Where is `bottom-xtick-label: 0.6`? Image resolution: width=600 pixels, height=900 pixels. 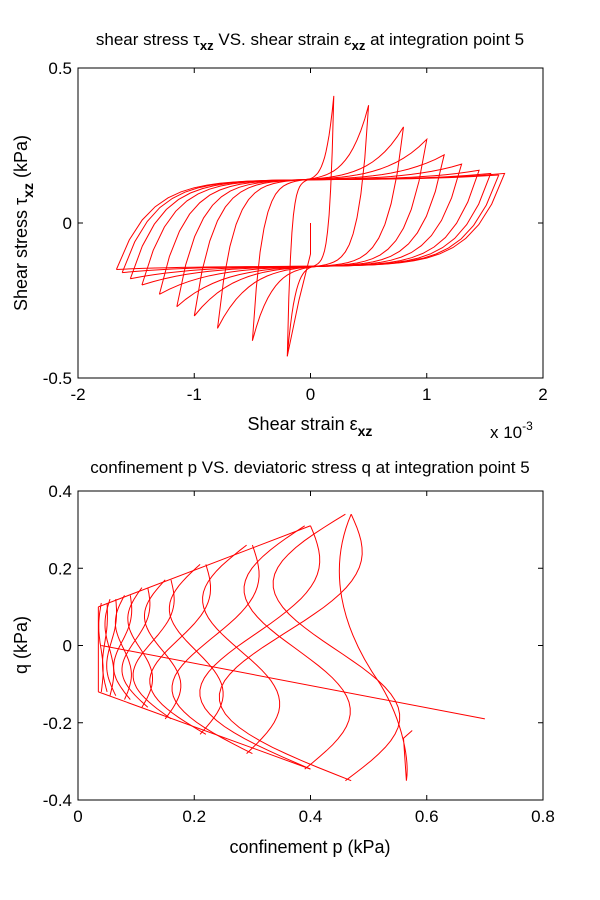 bottom-xtick-label: 0.6 is located at coordinates (427, 816).